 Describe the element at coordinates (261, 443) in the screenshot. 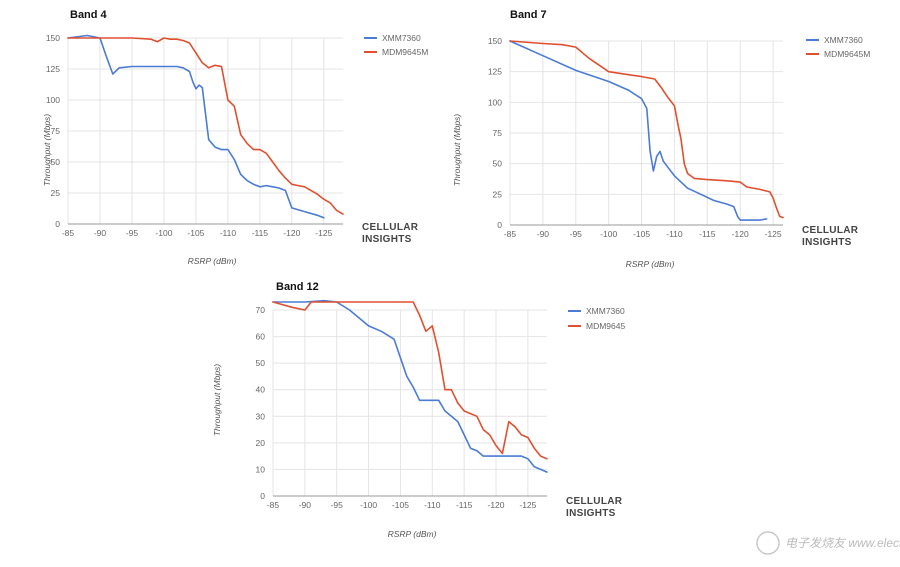

I see `y-tick-label: 20` at that location.